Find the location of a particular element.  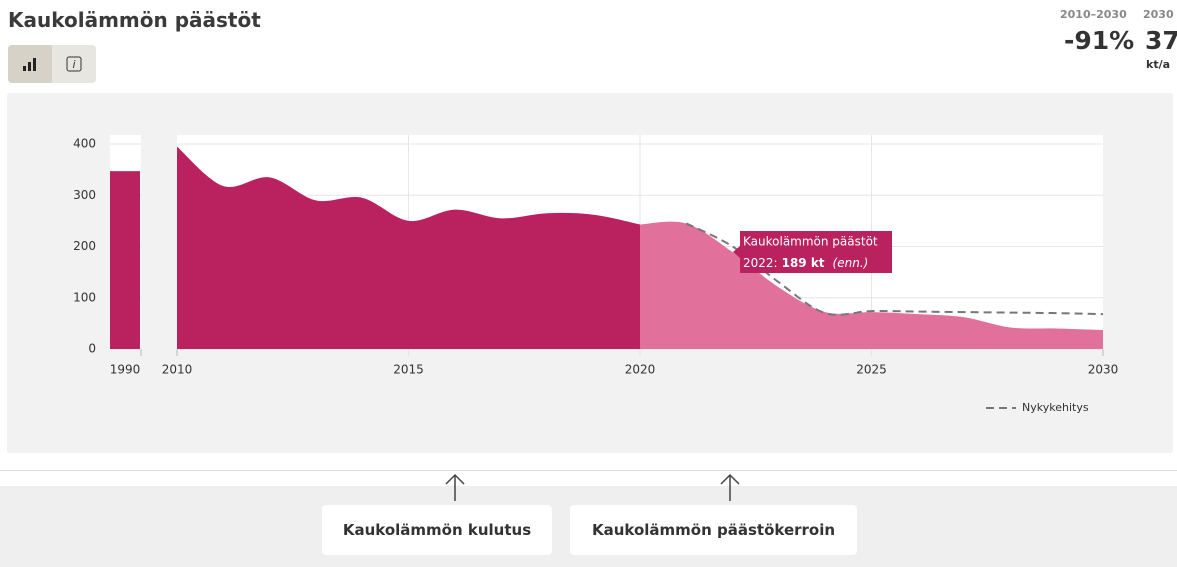

tooltip: Kaukolämmön päästöt 2022: 189 kt (enn.) is located at coordinates (812, 252).